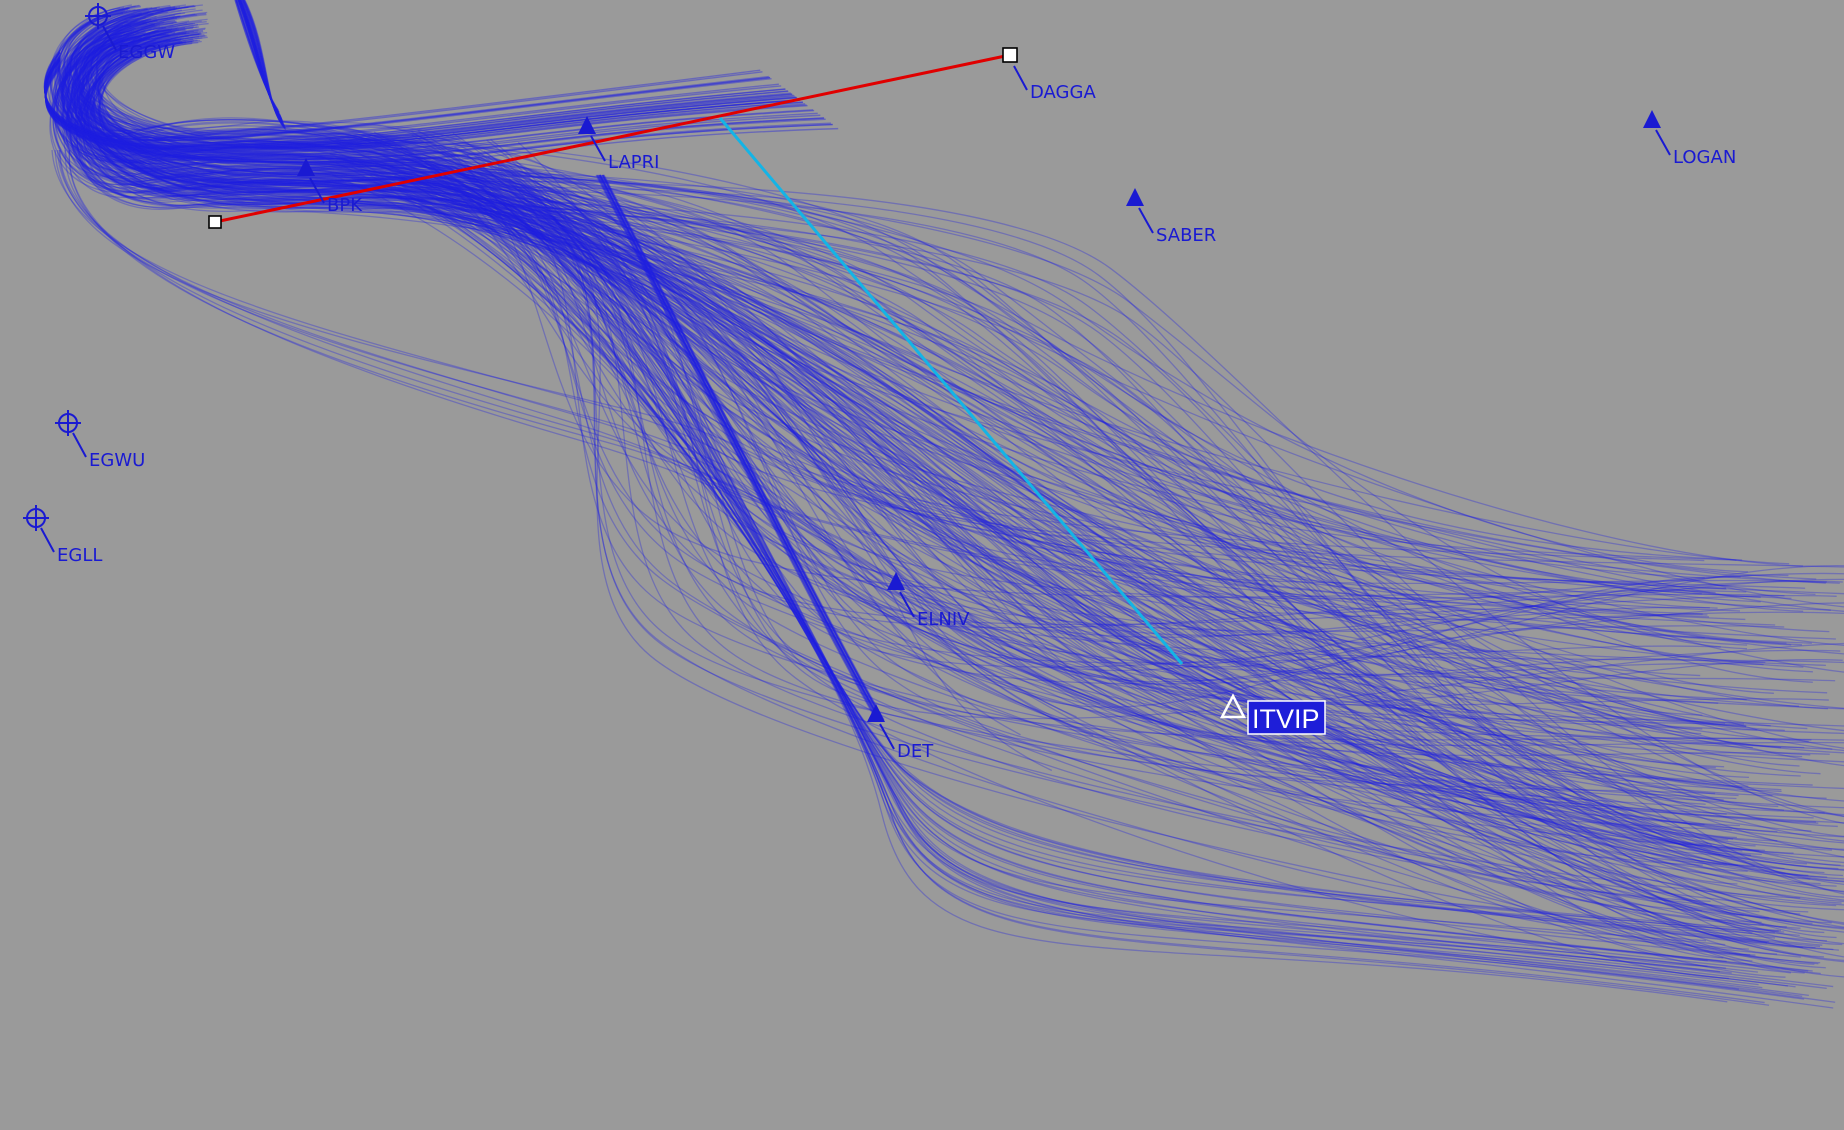 The height and width of the screenshot is (1130, 1844). I want to click on highlighted-route-leg, so click(951, 391).